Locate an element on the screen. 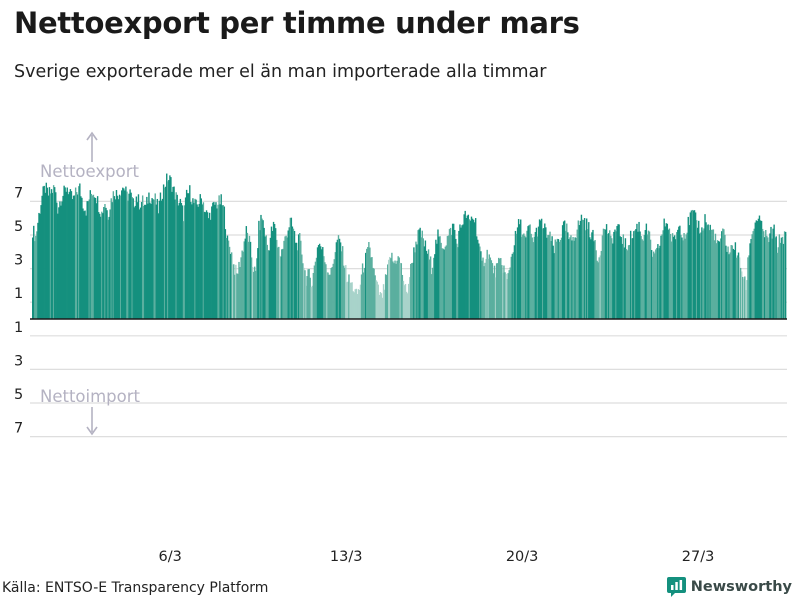 The image size is (800, 600). import-arrowhead is located at coordinates (92, 431).